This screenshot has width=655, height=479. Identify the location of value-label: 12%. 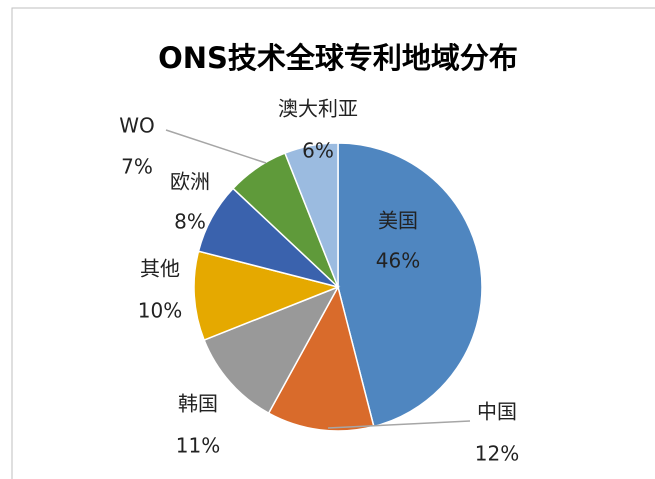
(497, 454).